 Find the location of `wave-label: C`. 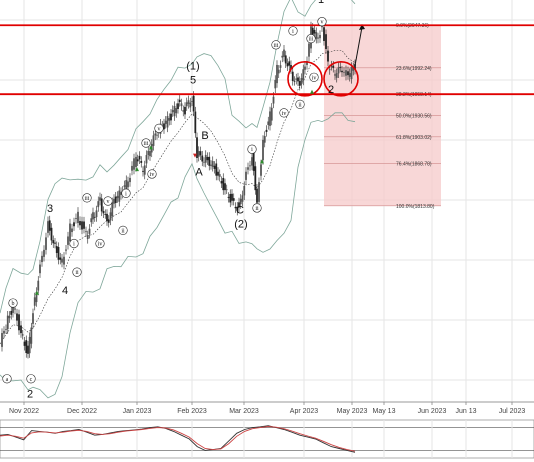

wave-label: C is located at coordinates (240, 210).